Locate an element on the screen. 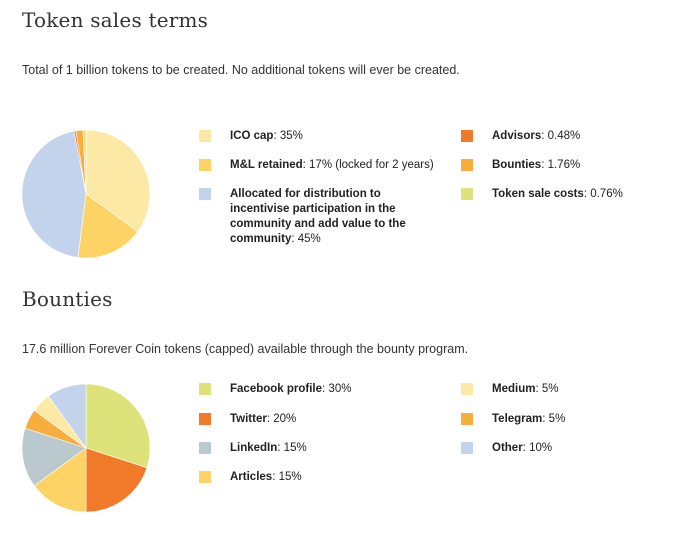 The width and height of the screenshot is (686, 552). token-sales-title: Token sales terms is located at coordinates (115, 20).